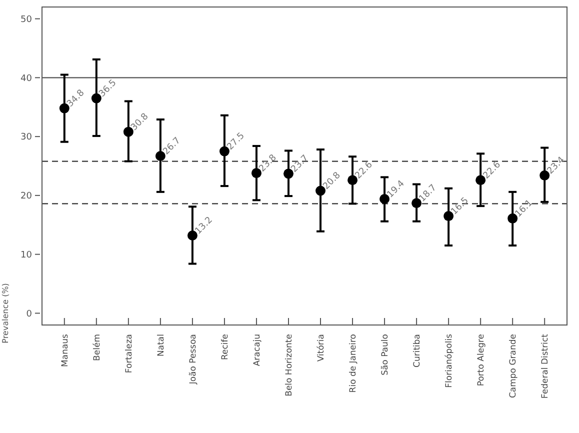 The image size is (579, 433). What do you see at coordinates (161, 345) in the screenshot?
I see `x-tick-label: Natal` at bounding box center [161, 345].